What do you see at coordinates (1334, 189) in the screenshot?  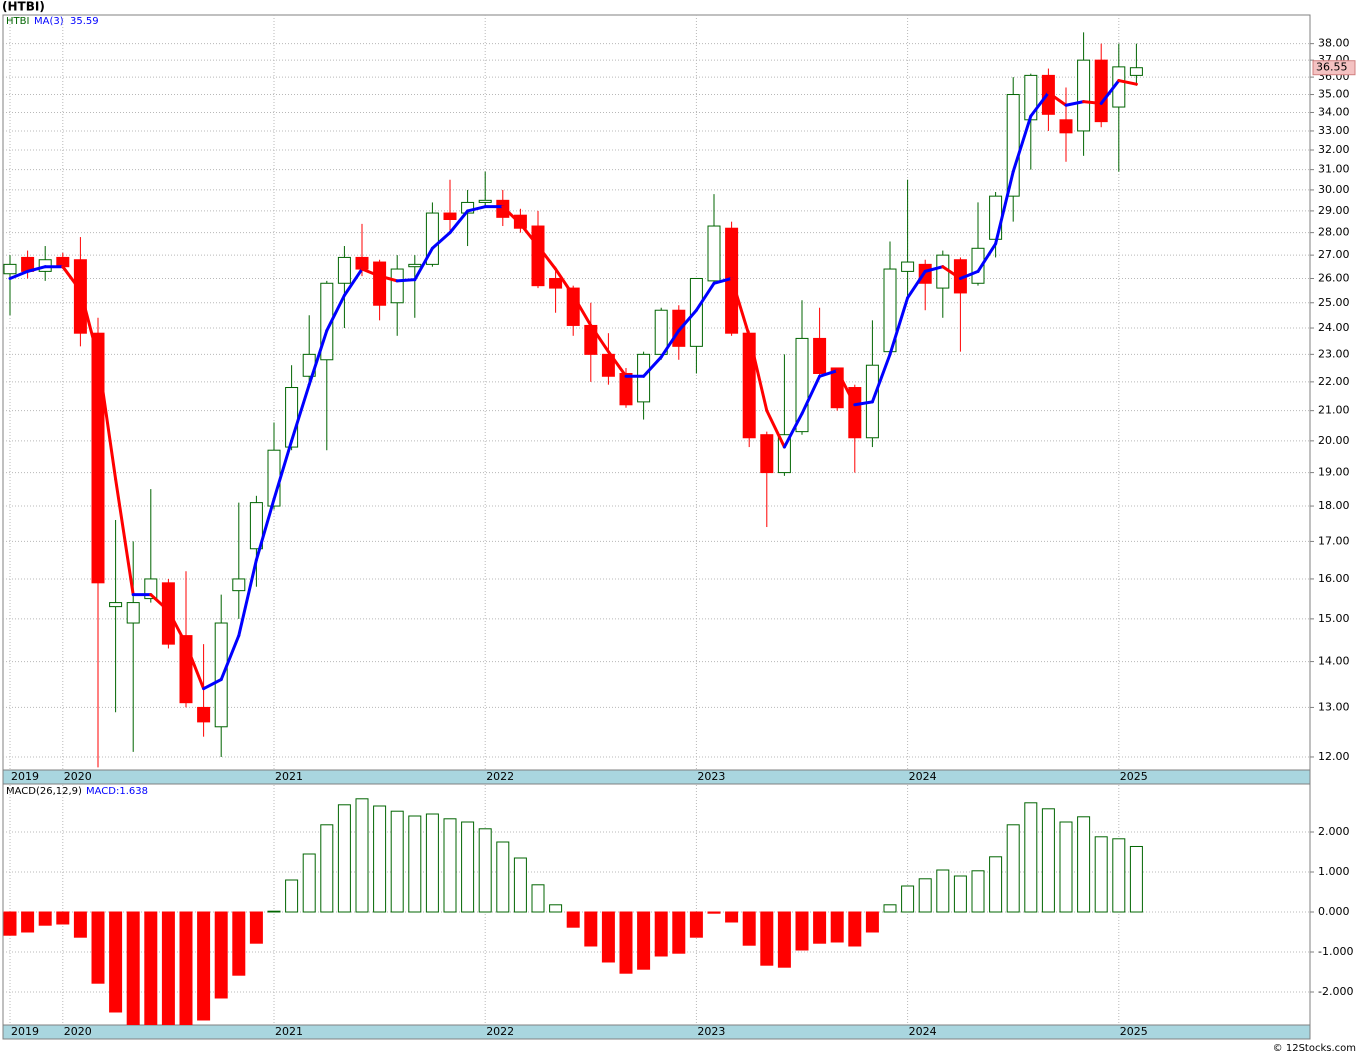 I see `y-tick-label: 30.00` at bounding box center [1334, 189].